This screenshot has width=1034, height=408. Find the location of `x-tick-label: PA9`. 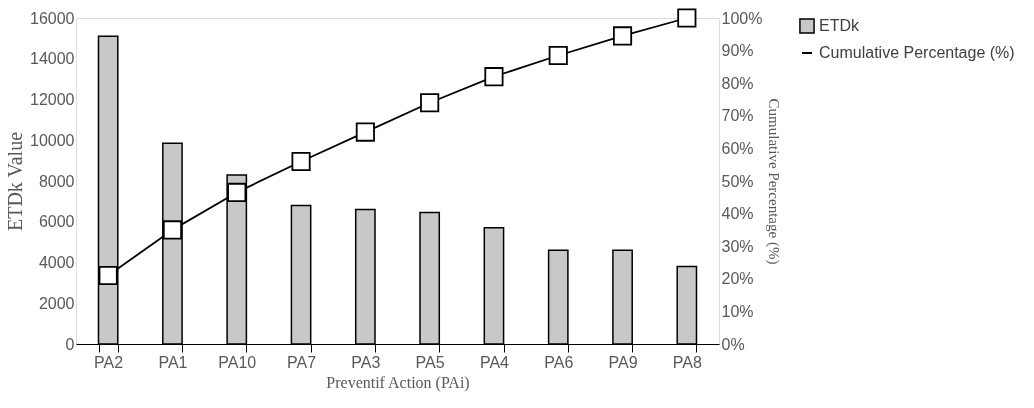

x-tick-label: PA9 is located at coordinates (623, 362).